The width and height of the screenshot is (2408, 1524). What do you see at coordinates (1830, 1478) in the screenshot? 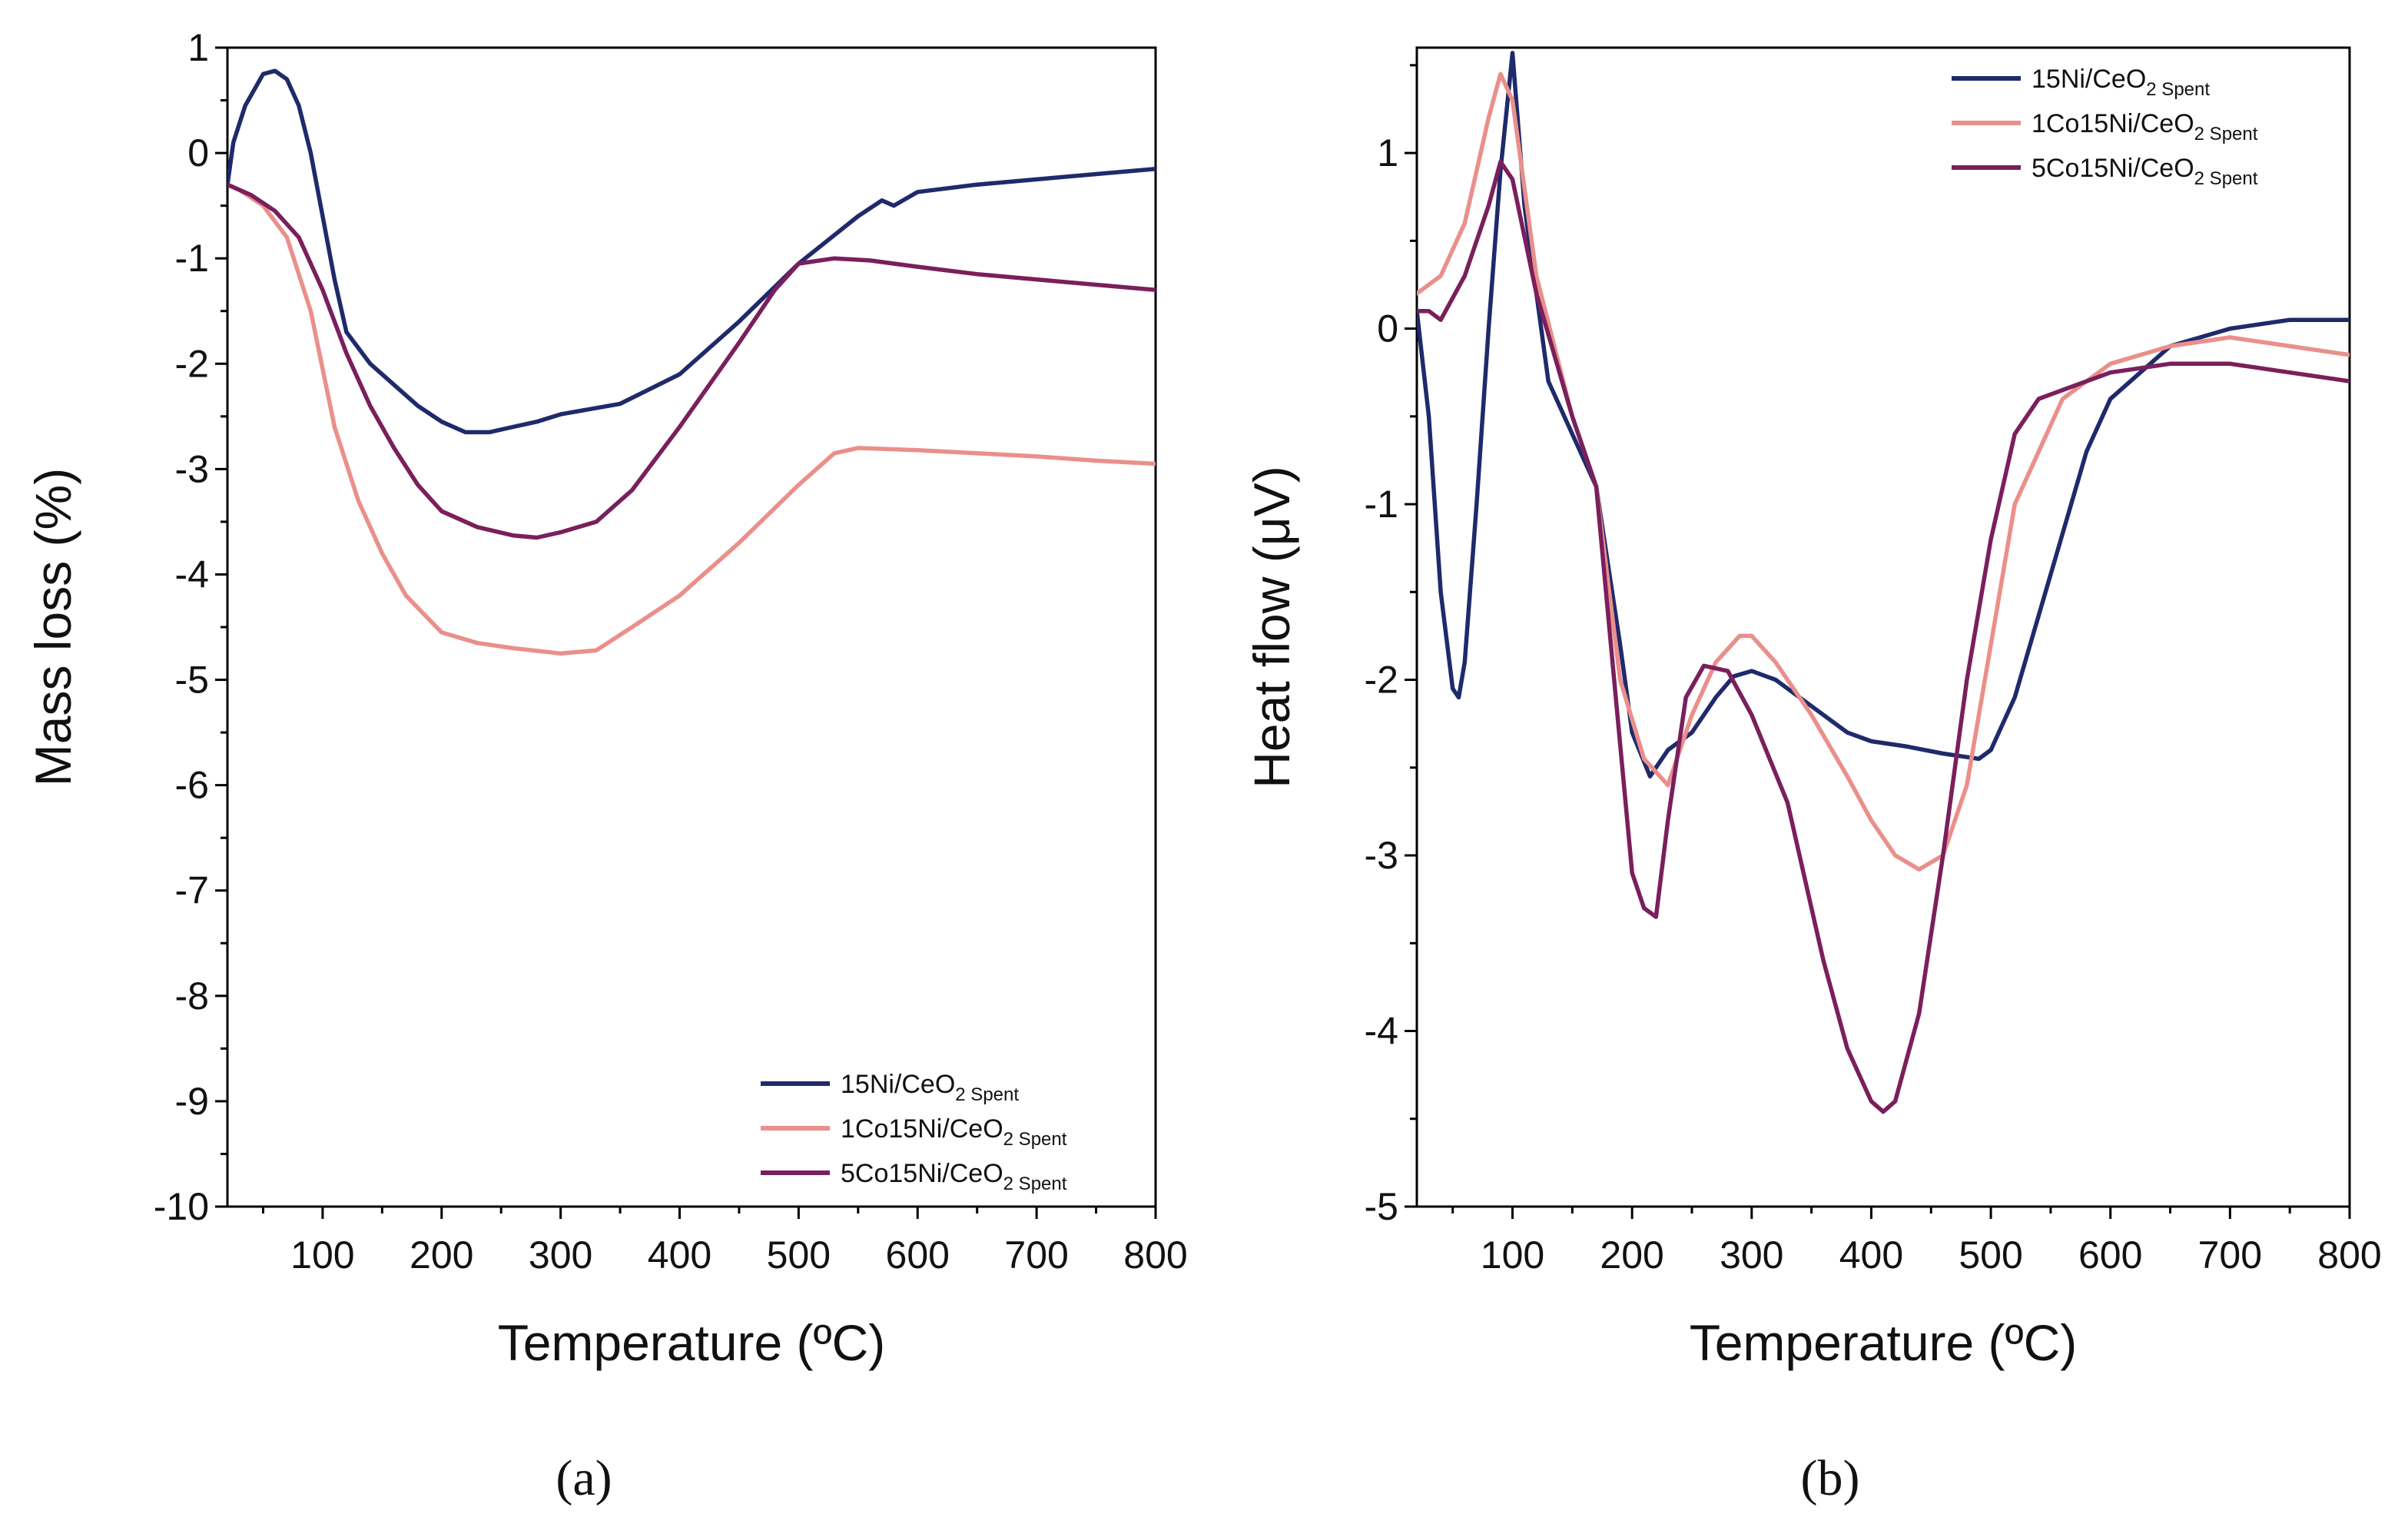
I see `panel-b-panel-label: (b)` at bounding box center [1830, 1478].